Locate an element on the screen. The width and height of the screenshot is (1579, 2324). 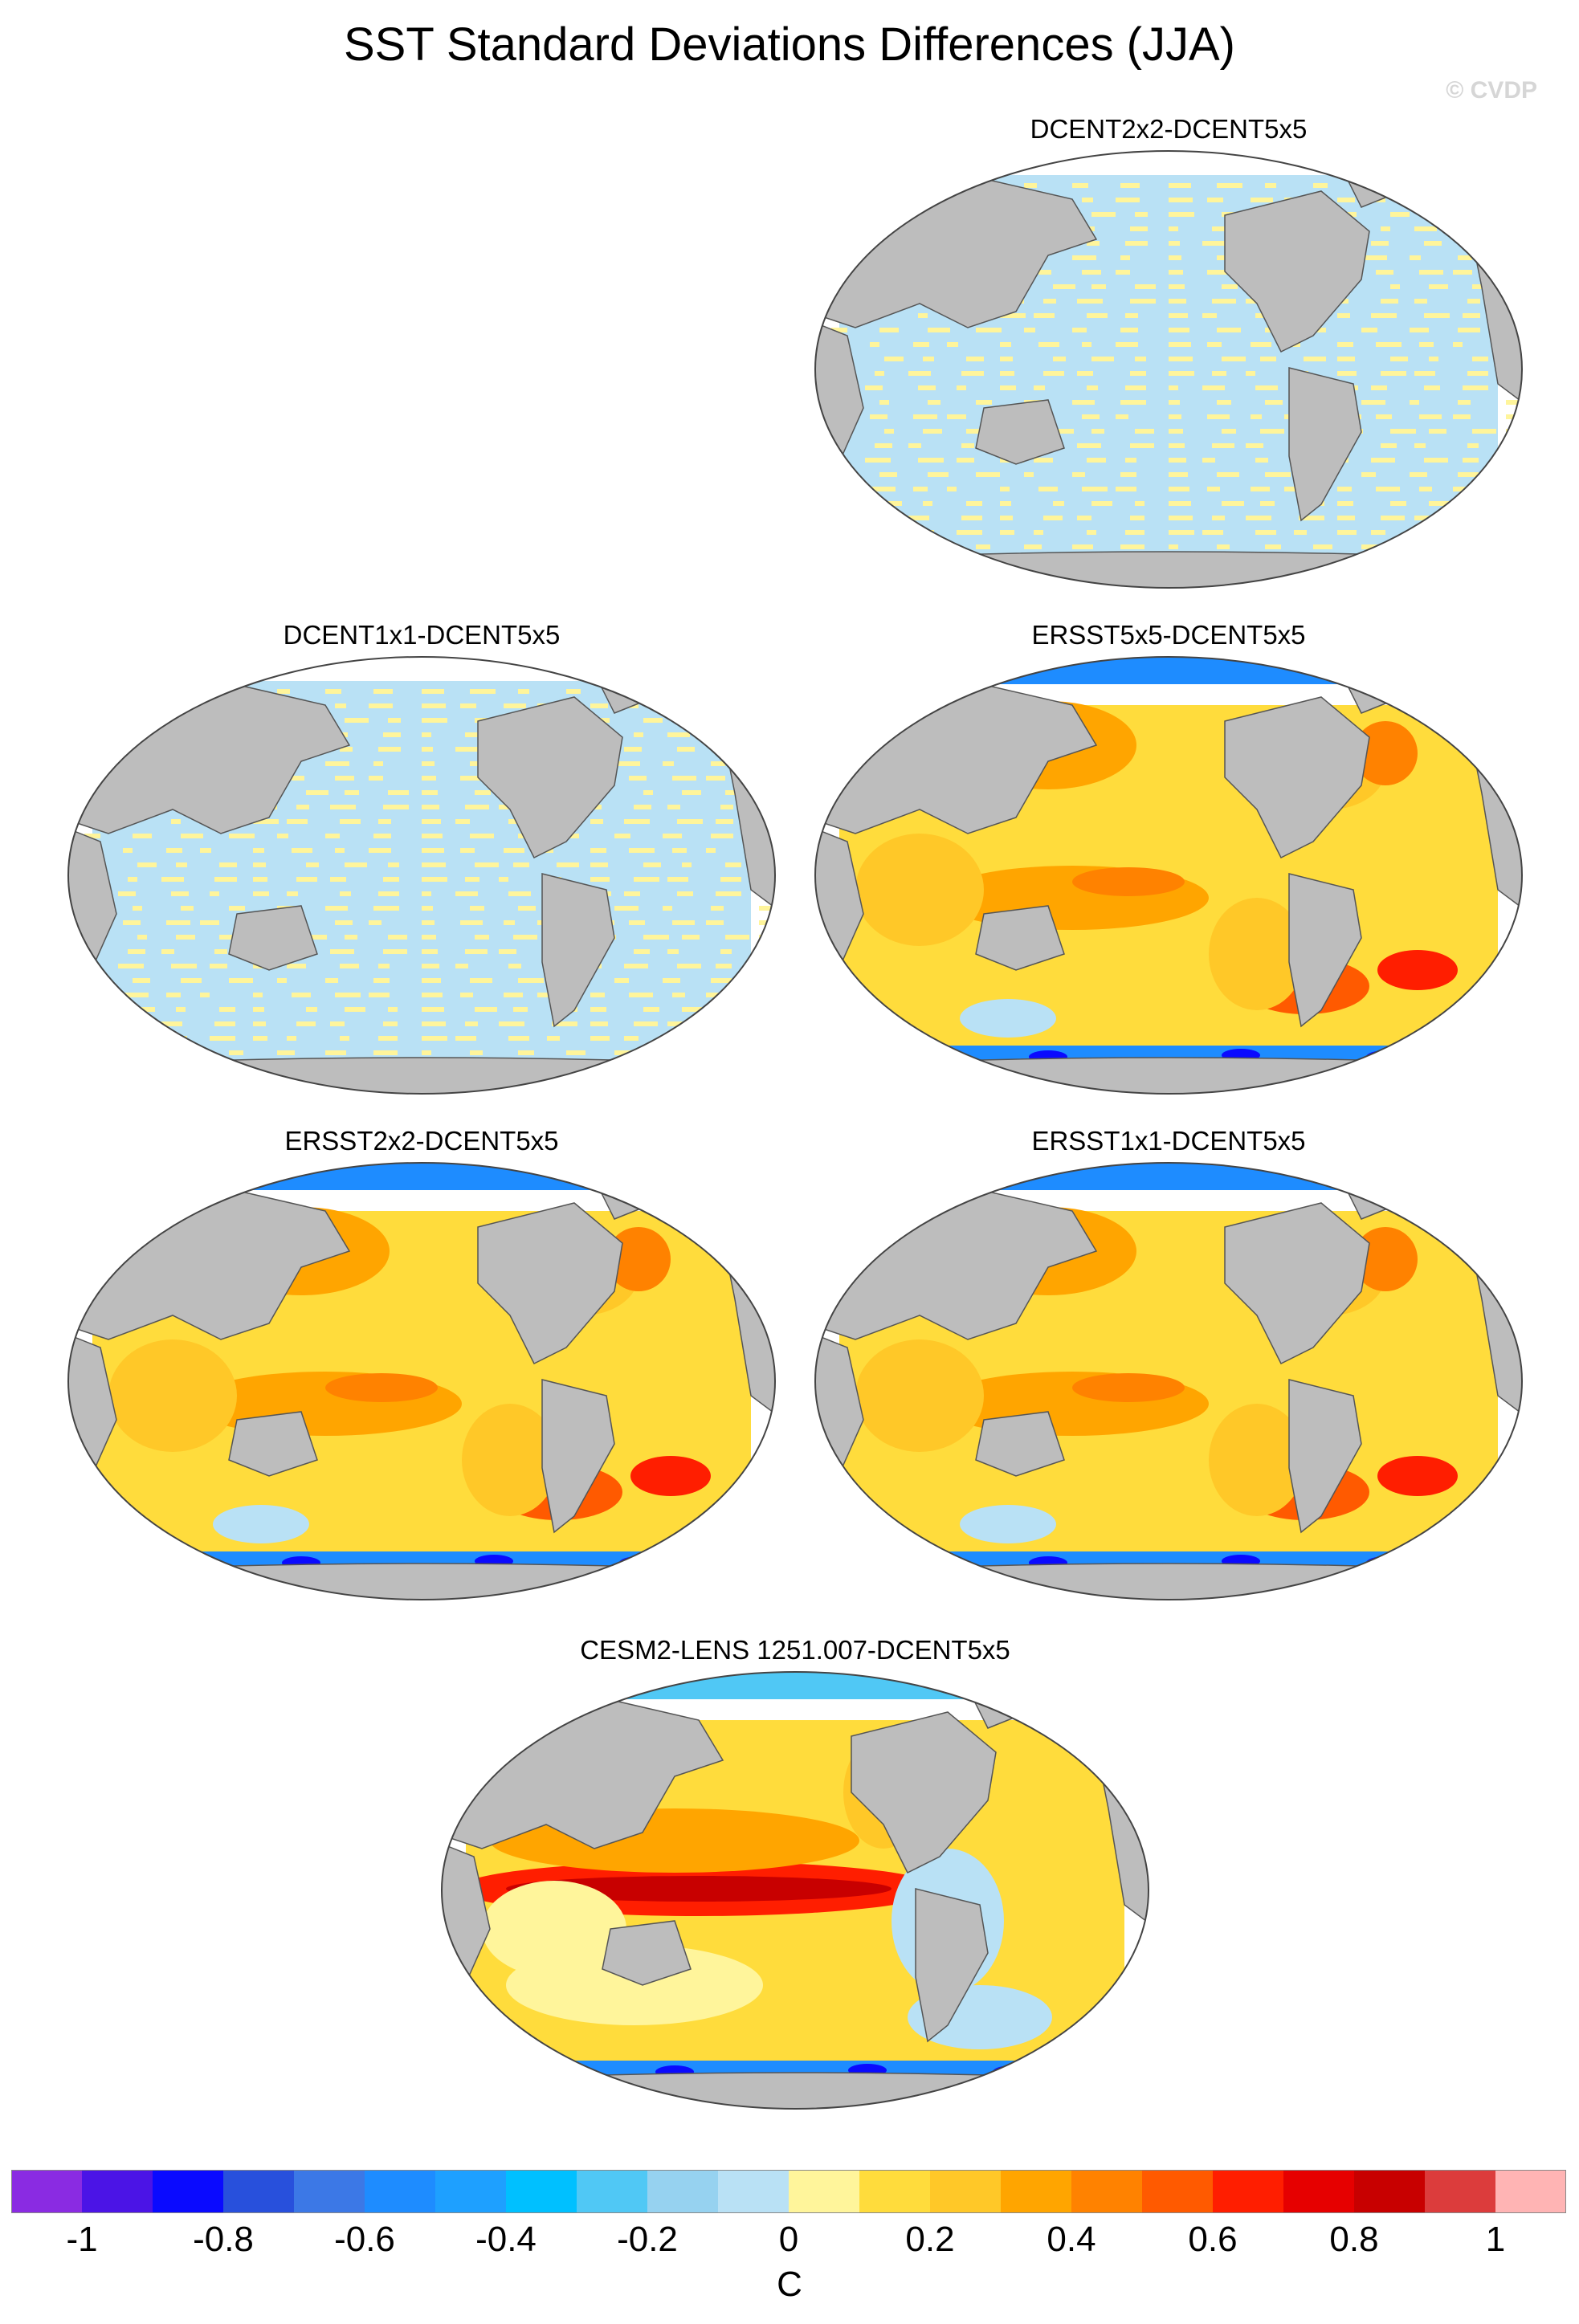
map-panel-ersst2x2: ERSST2x2-DCENT5x5 is located at coordinates (421, 1371).